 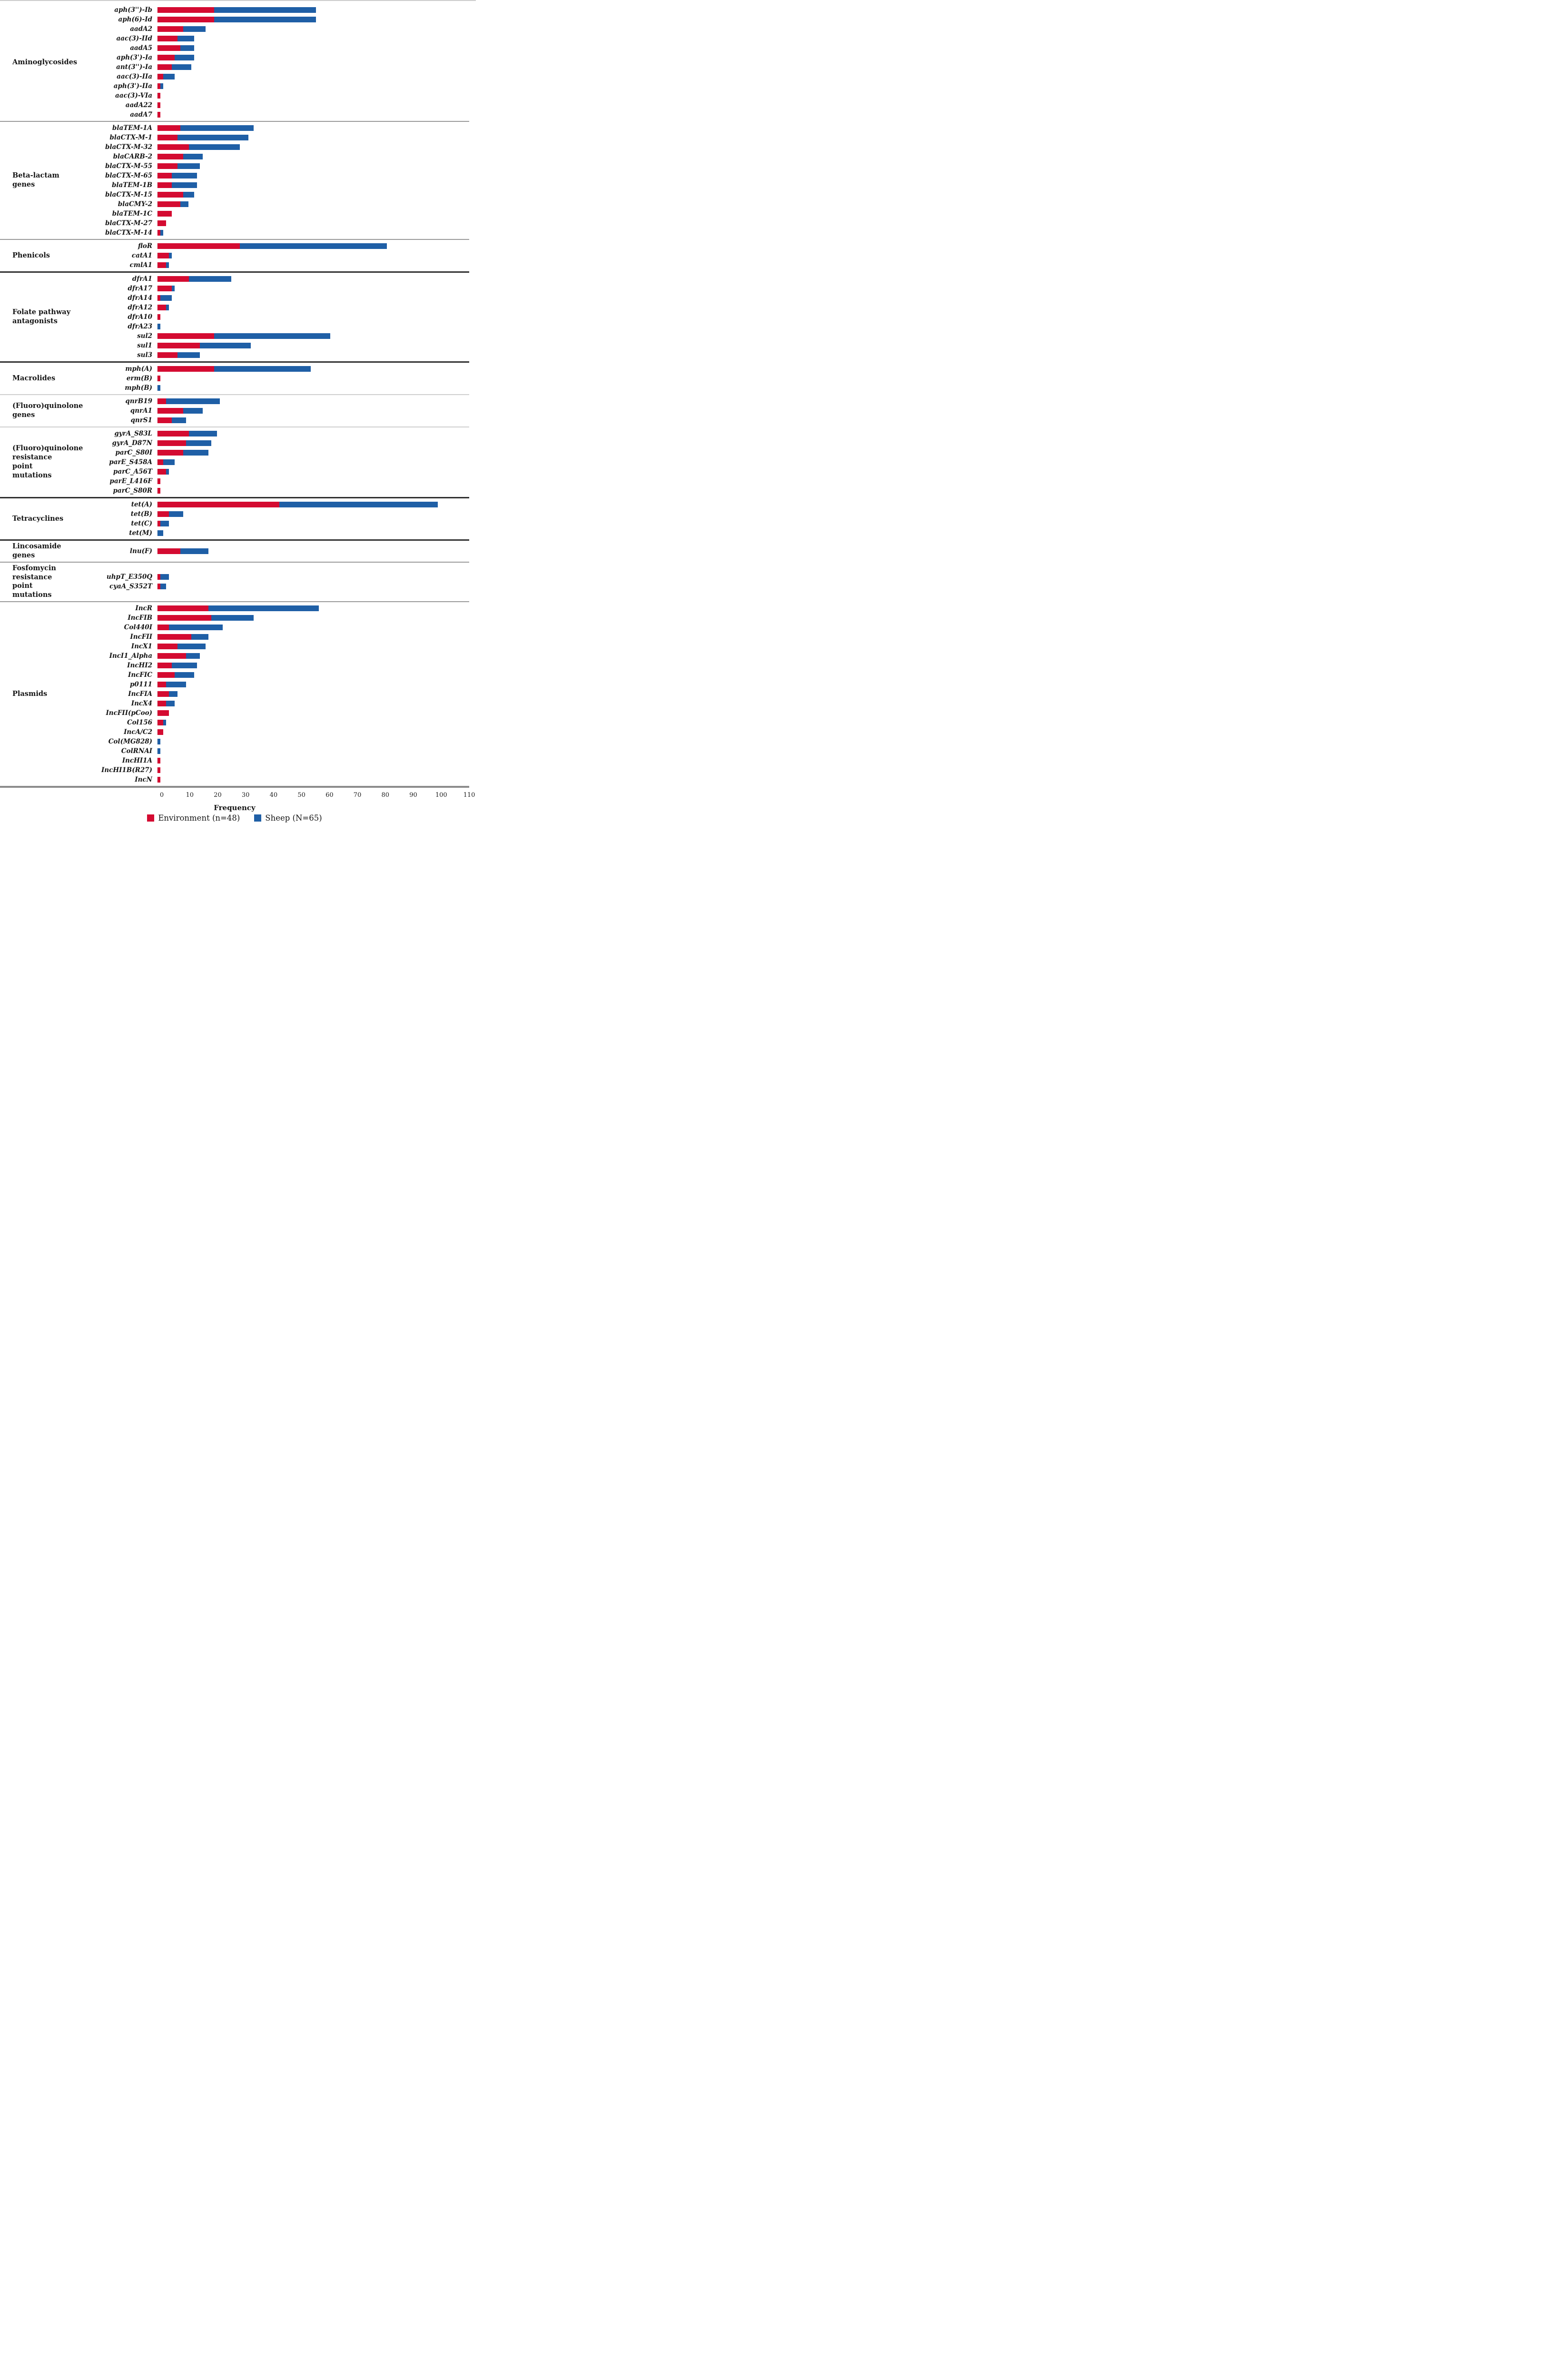 I want to click on gene-row: sul1, so click(x=270, y=345).